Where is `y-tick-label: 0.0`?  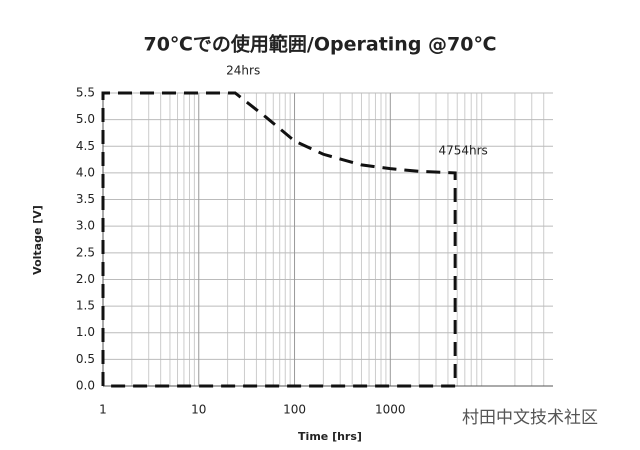
y-tick-label: 0.0 is located at coordinates (85, 386).